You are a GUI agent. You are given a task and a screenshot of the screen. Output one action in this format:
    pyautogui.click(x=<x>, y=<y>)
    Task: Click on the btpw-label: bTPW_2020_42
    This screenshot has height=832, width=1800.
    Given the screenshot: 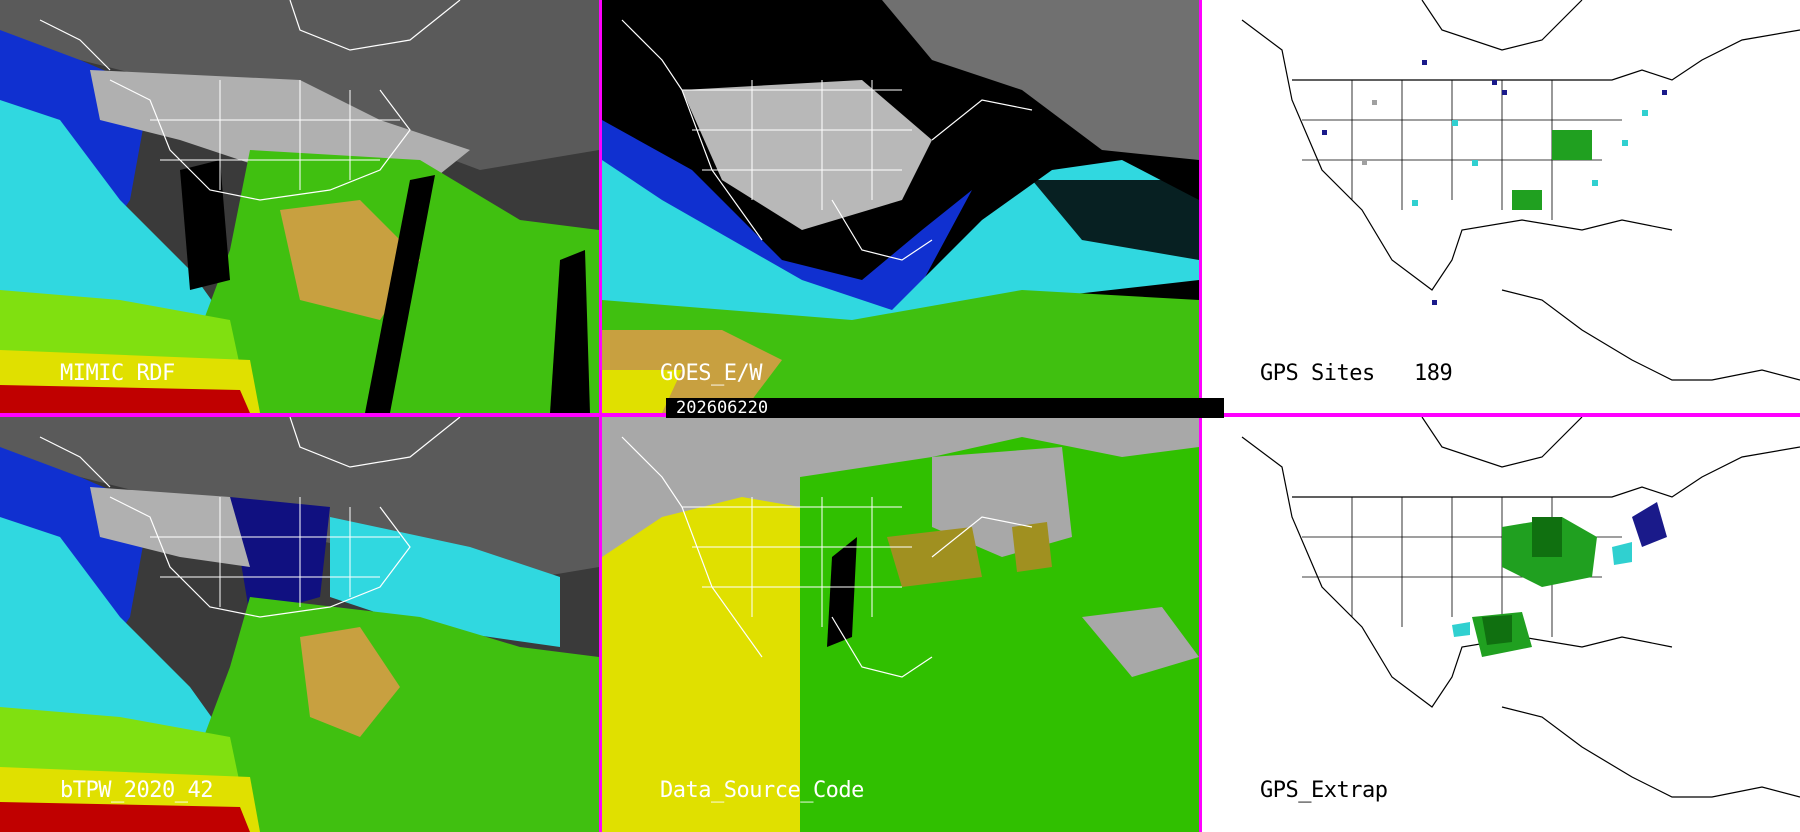 What is the action you would take?
    pyautogui.click(x=136, y=790)
    